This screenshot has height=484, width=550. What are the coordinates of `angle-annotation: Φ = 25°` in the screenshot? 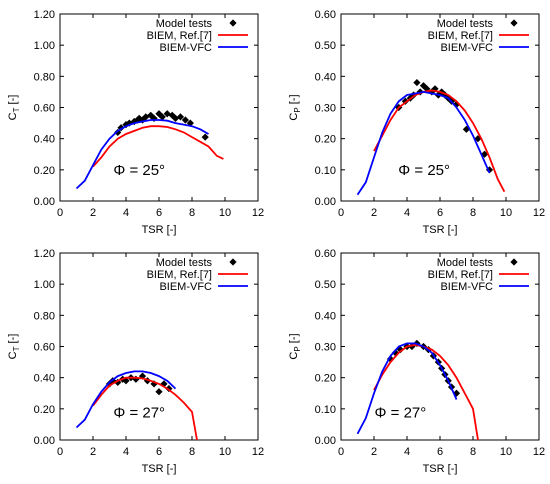 It's located at (424, 170).